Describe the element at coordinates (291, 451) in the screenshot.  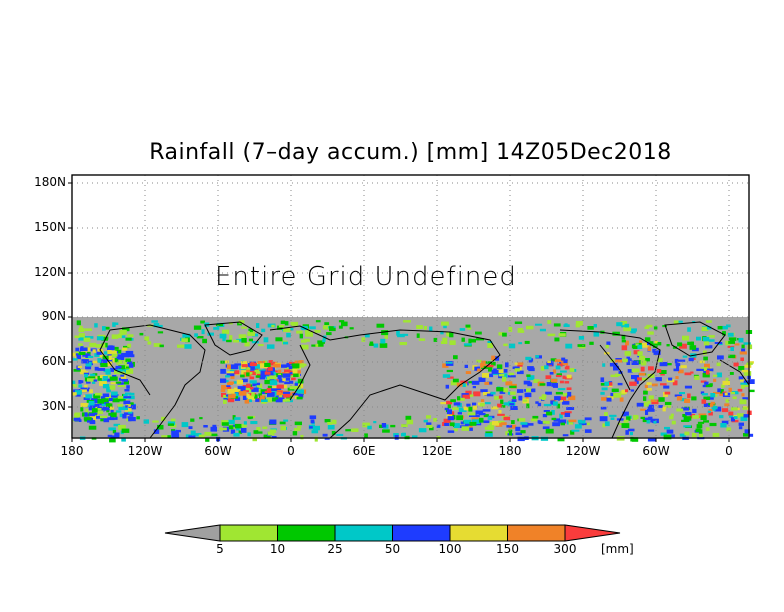
I see `x-tick-label: 0` at that location.